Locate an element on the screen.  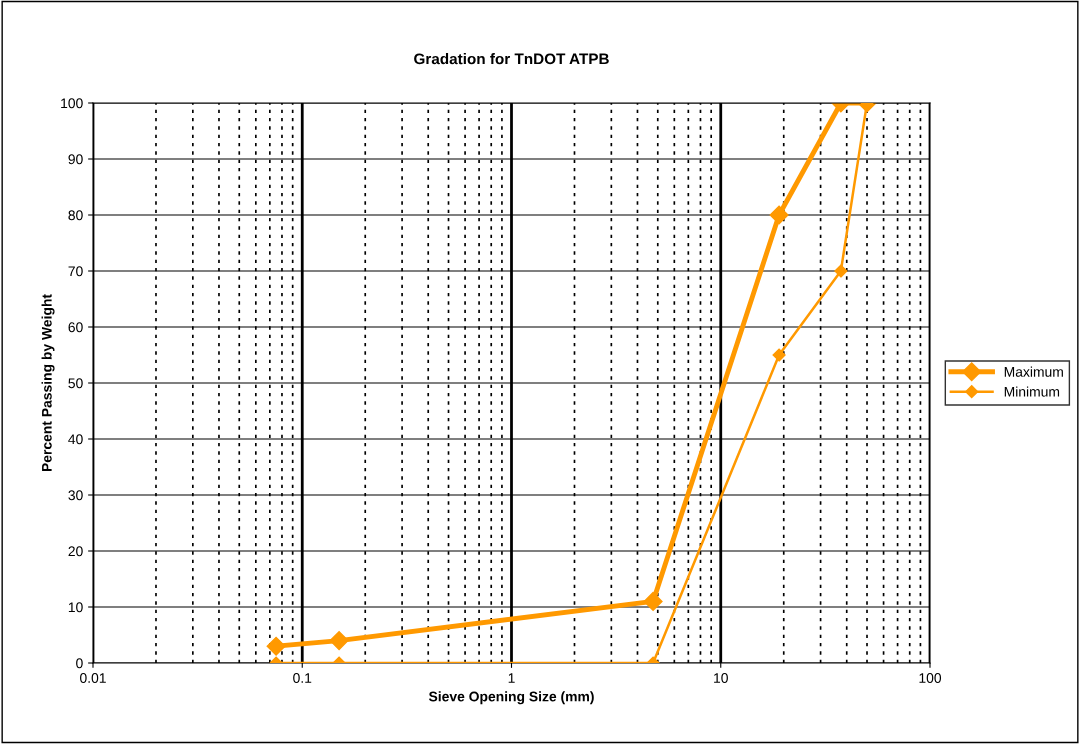
chart-title: Gradation for TnDOT ATPB is located at coordinates (511, 59).